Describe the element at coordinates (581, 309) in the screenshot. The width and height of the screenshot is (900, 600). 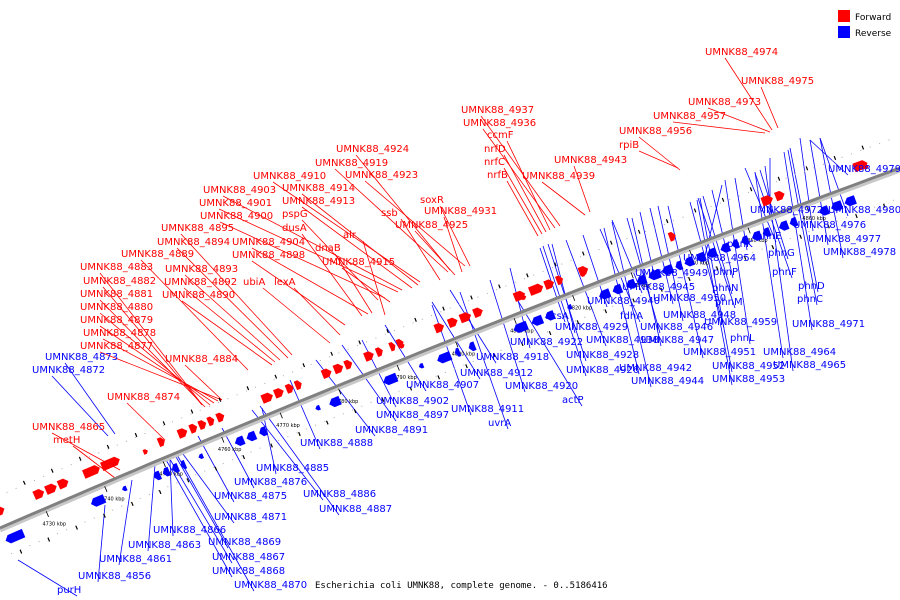
I see `kbp-label: 4820 kbp` at that location.